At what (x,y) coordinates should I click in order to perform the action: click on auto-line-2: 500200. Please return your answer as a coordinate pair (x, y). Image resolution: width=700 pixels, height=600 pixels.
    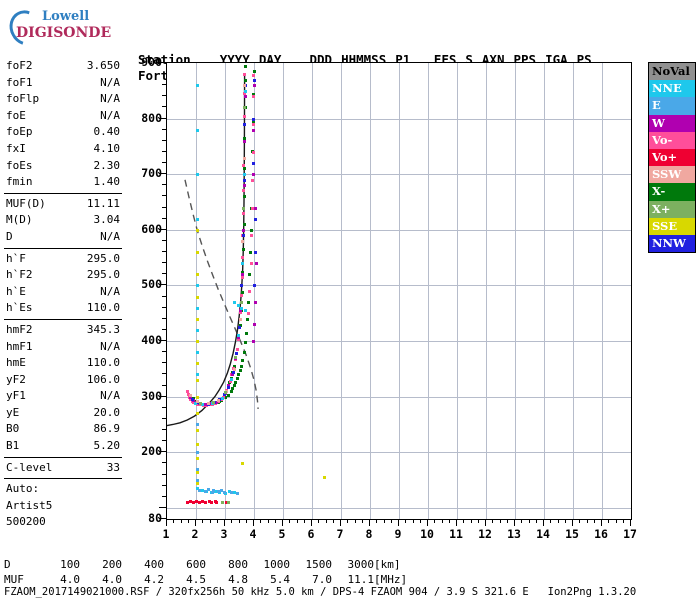
    Looking at the image, I should click on (26, 522).